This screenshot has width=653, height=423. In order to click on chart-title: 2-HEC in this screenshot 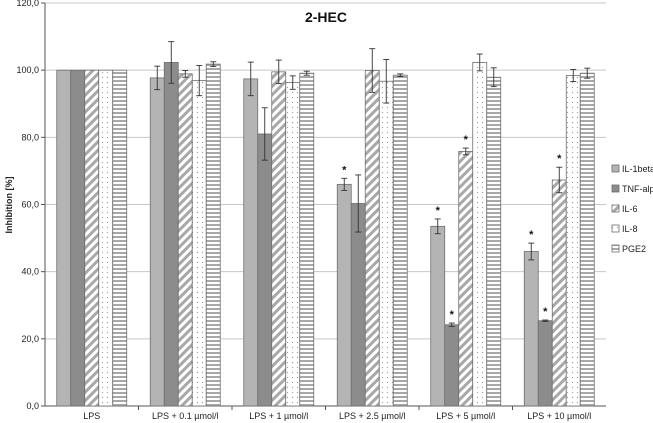, I will do `click(326, 17)`.